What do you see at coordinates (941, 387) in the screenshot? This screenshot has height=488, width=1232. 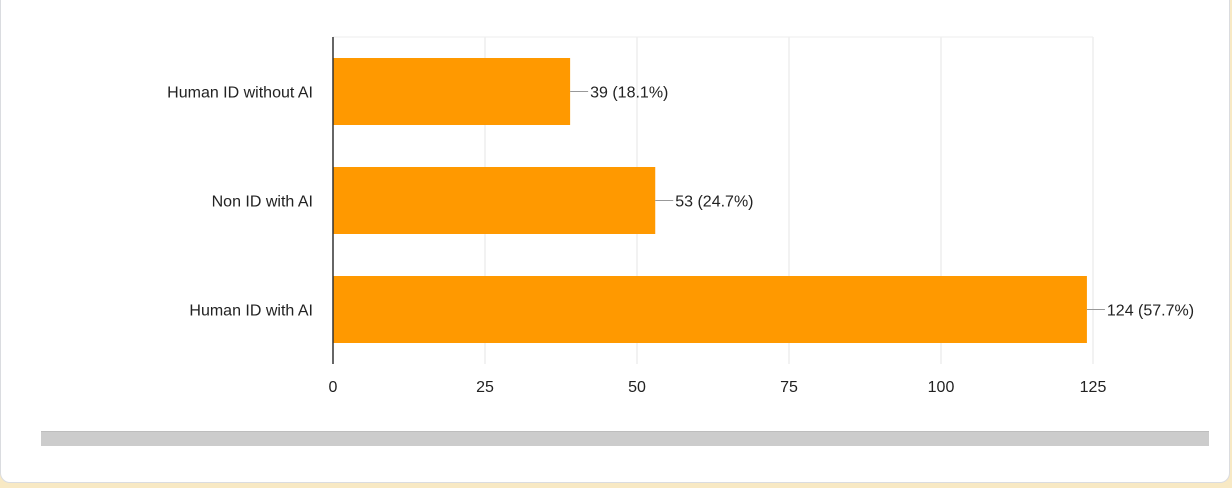 I see `x-tick-label: 100` at bounding box center [941, 387].